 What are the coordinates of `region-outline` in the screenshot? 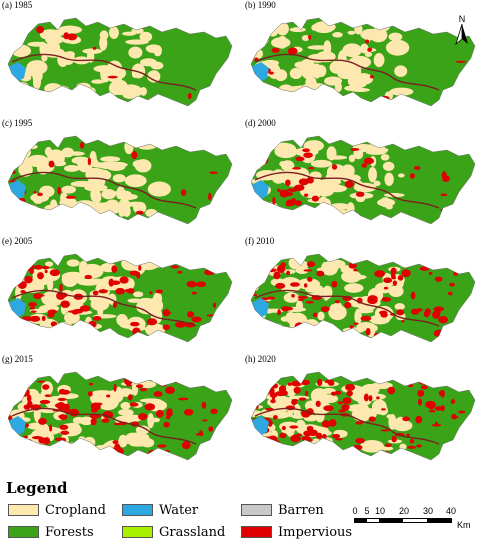 It's located at (120, 62).